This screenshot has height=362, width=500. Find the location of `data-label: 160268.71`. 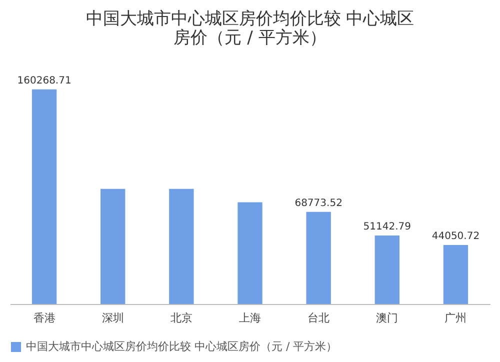

data-label: 160268.71 is located at coordinates (44, 80).